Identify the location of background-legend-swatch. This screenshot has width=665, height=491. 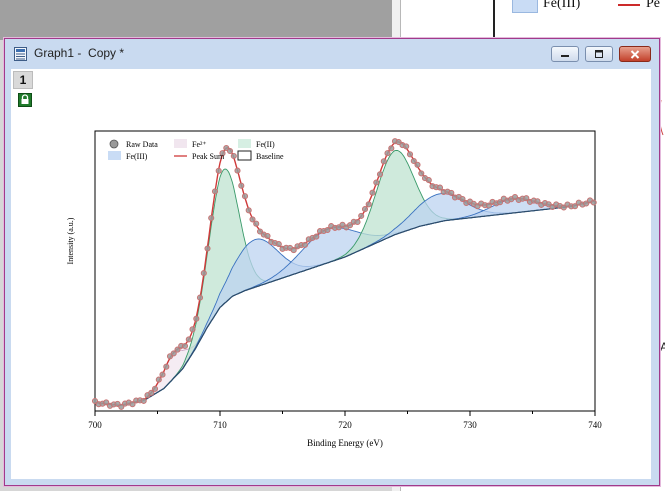
(525, 6).